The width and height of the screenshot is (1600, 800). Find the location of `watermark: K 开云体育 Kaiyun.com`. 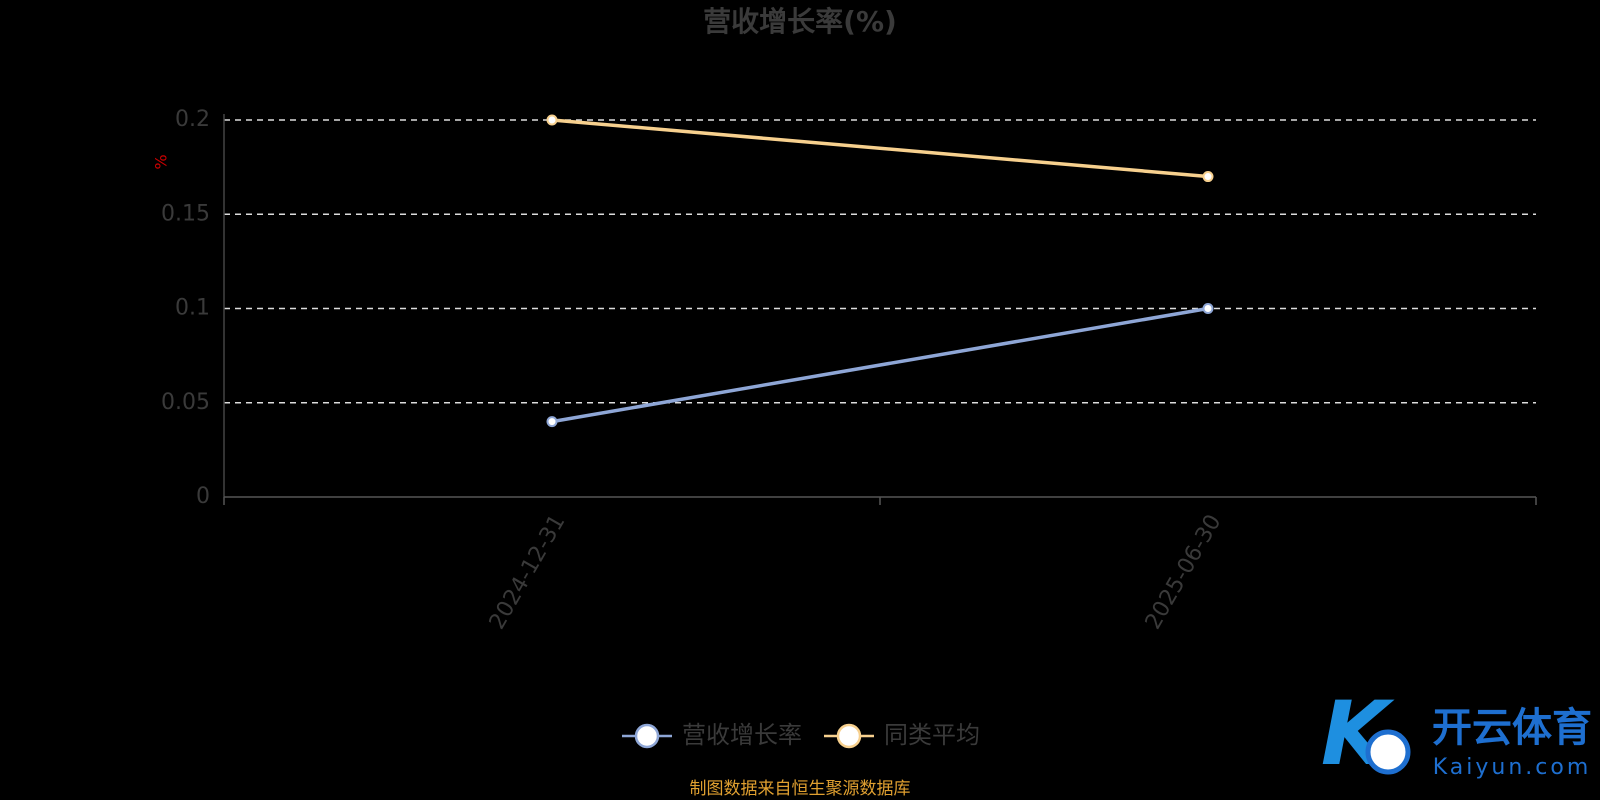

watermark: K 开云体育 Kaiyun.com is located at coordinates (1456, 733).